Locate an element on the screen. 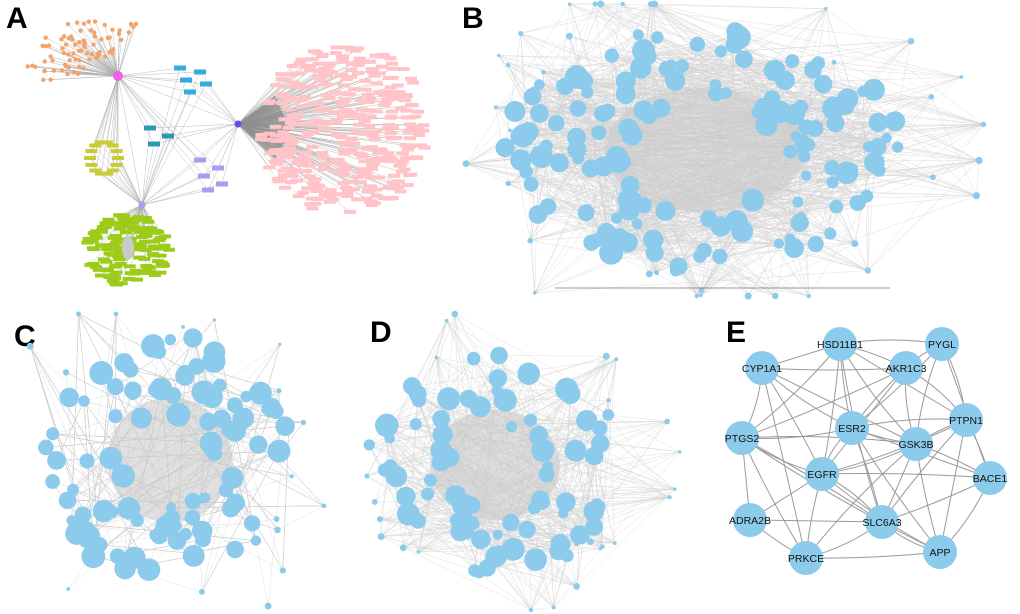 This screenshot has height=614, width=1020. gene-node-circle is located at coordinates (806, 558).